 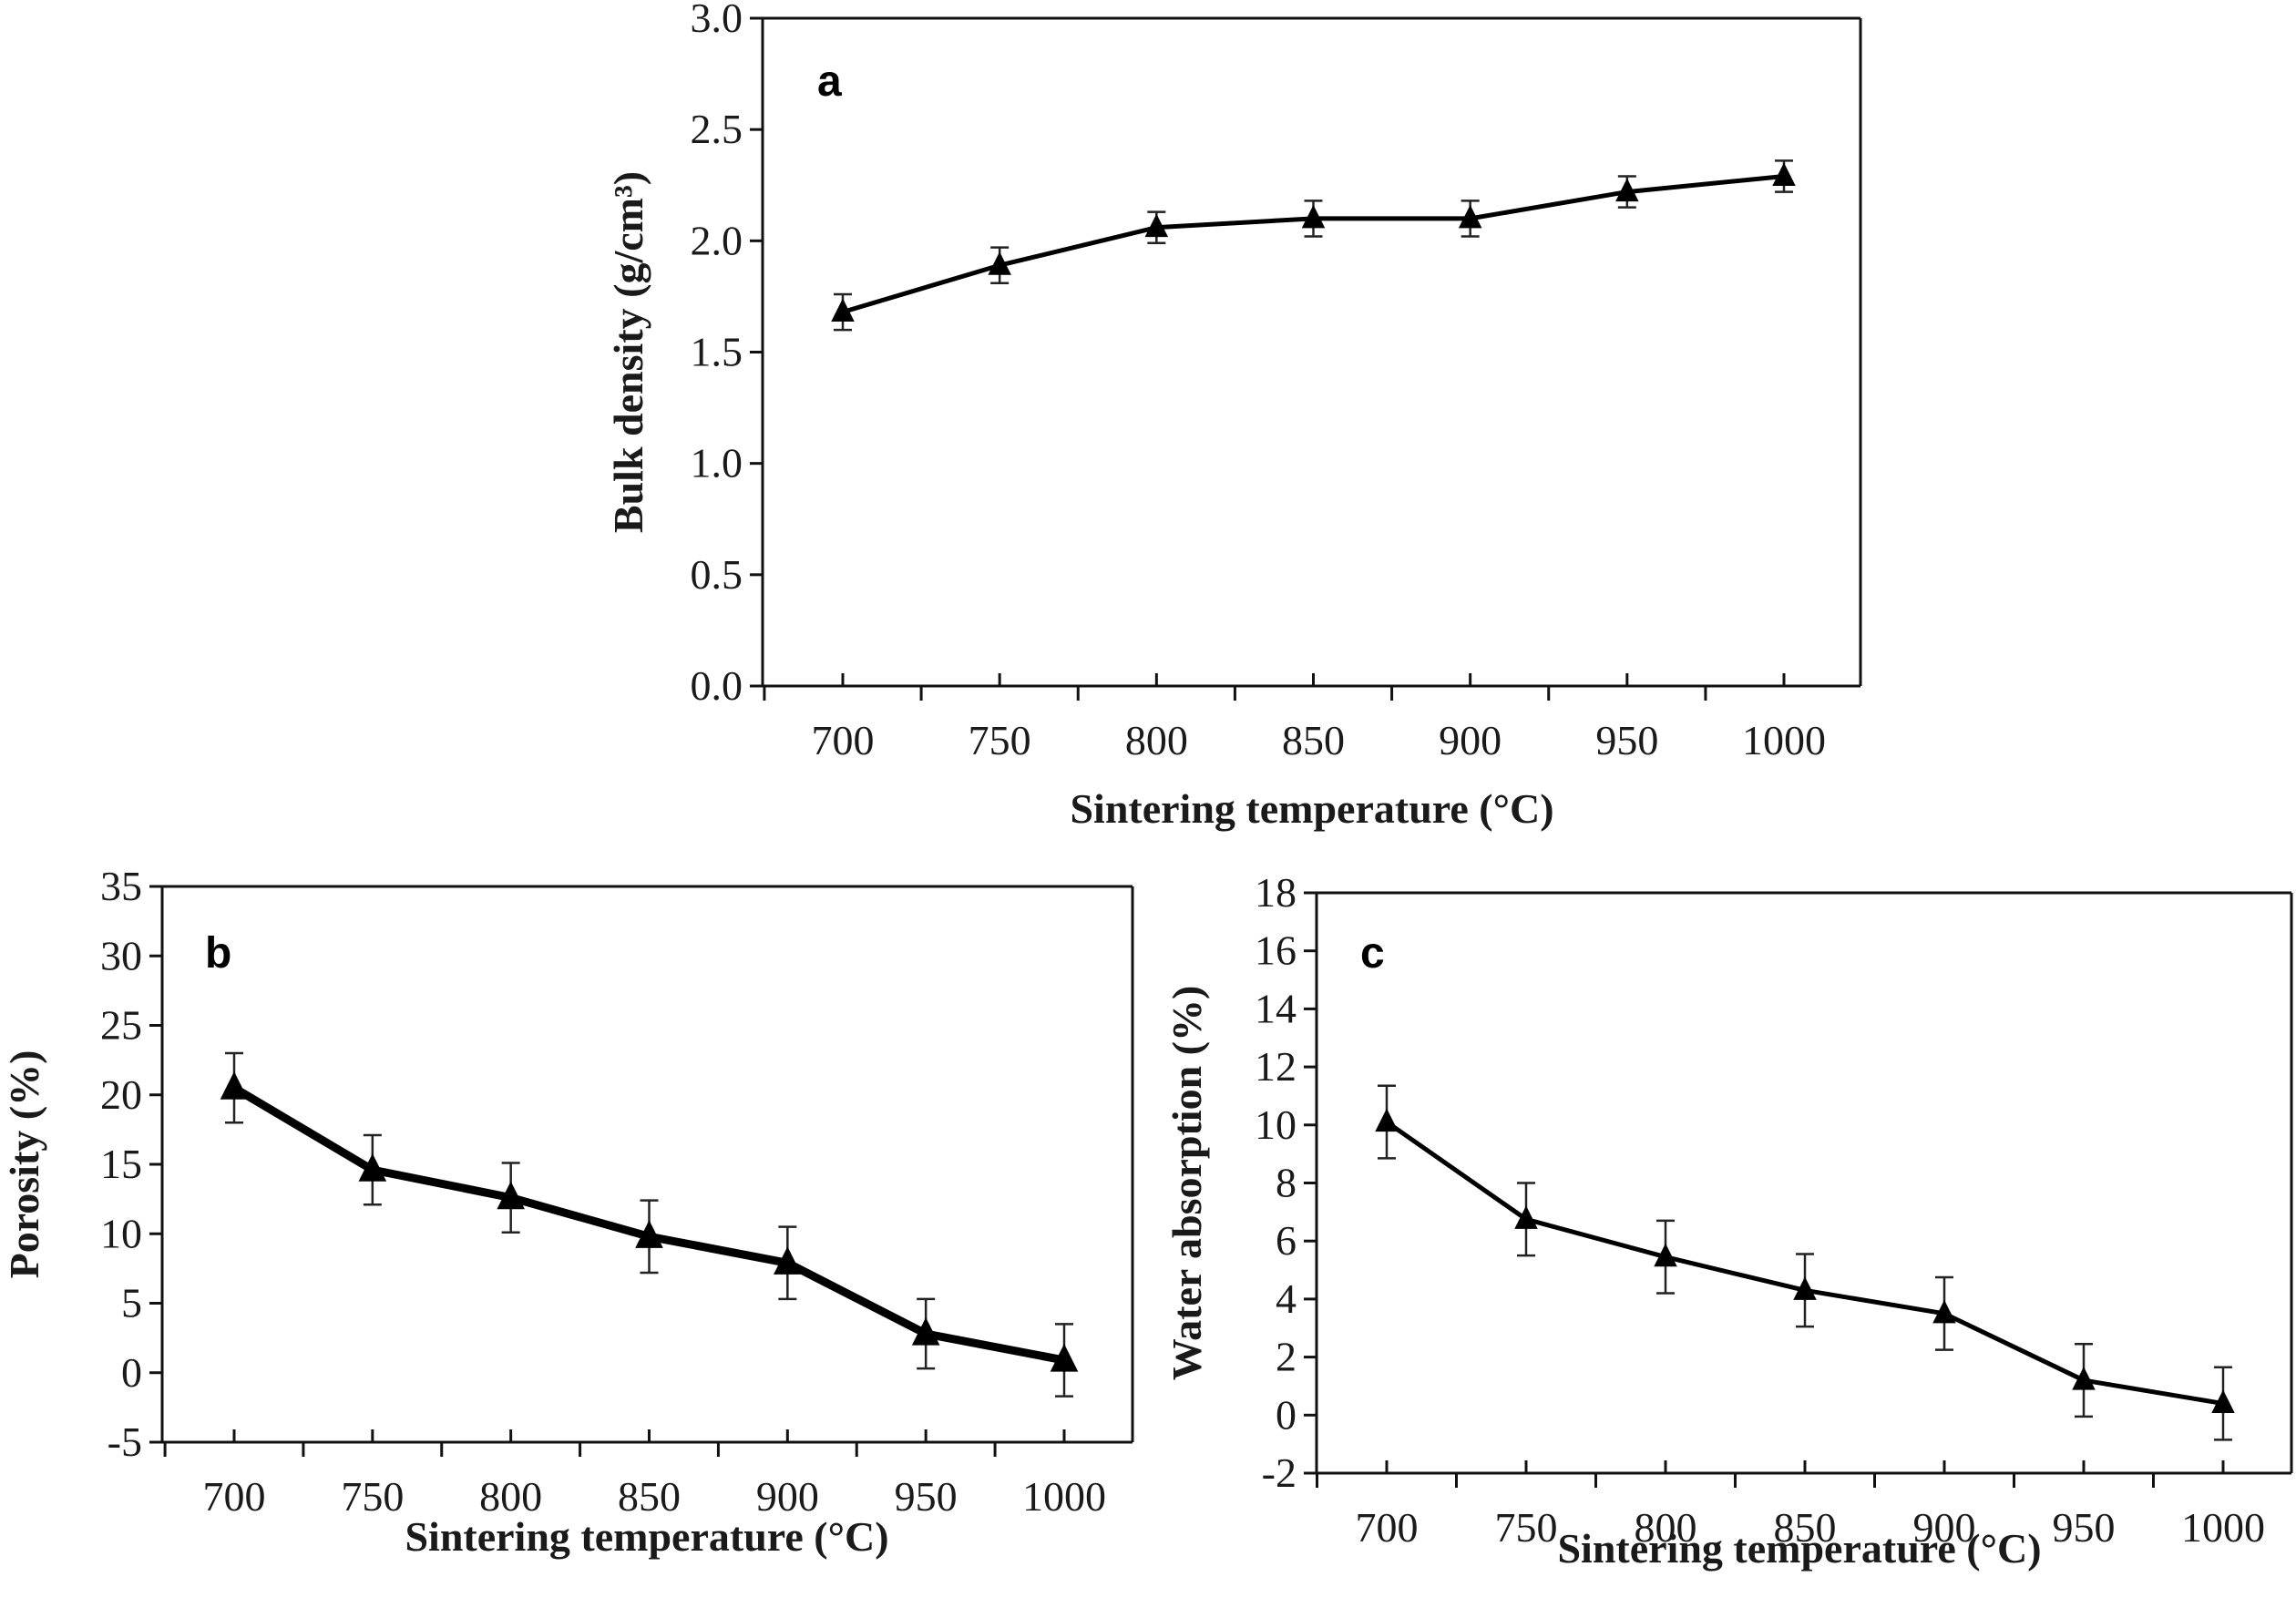 I want to click on y-tick-label: 2.5, so click(x=717, y=129).